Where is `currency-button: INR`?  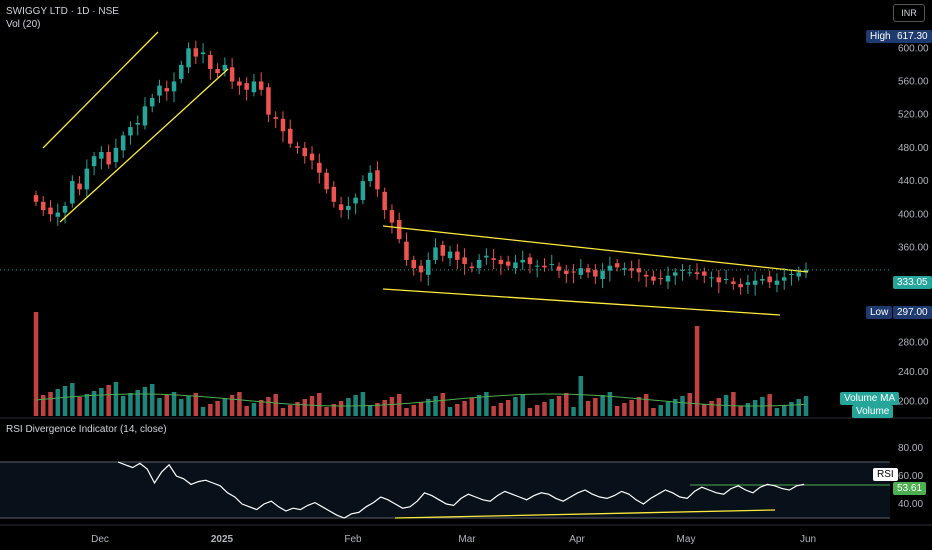 currency-button: INR is located at coordinates (909, 13).